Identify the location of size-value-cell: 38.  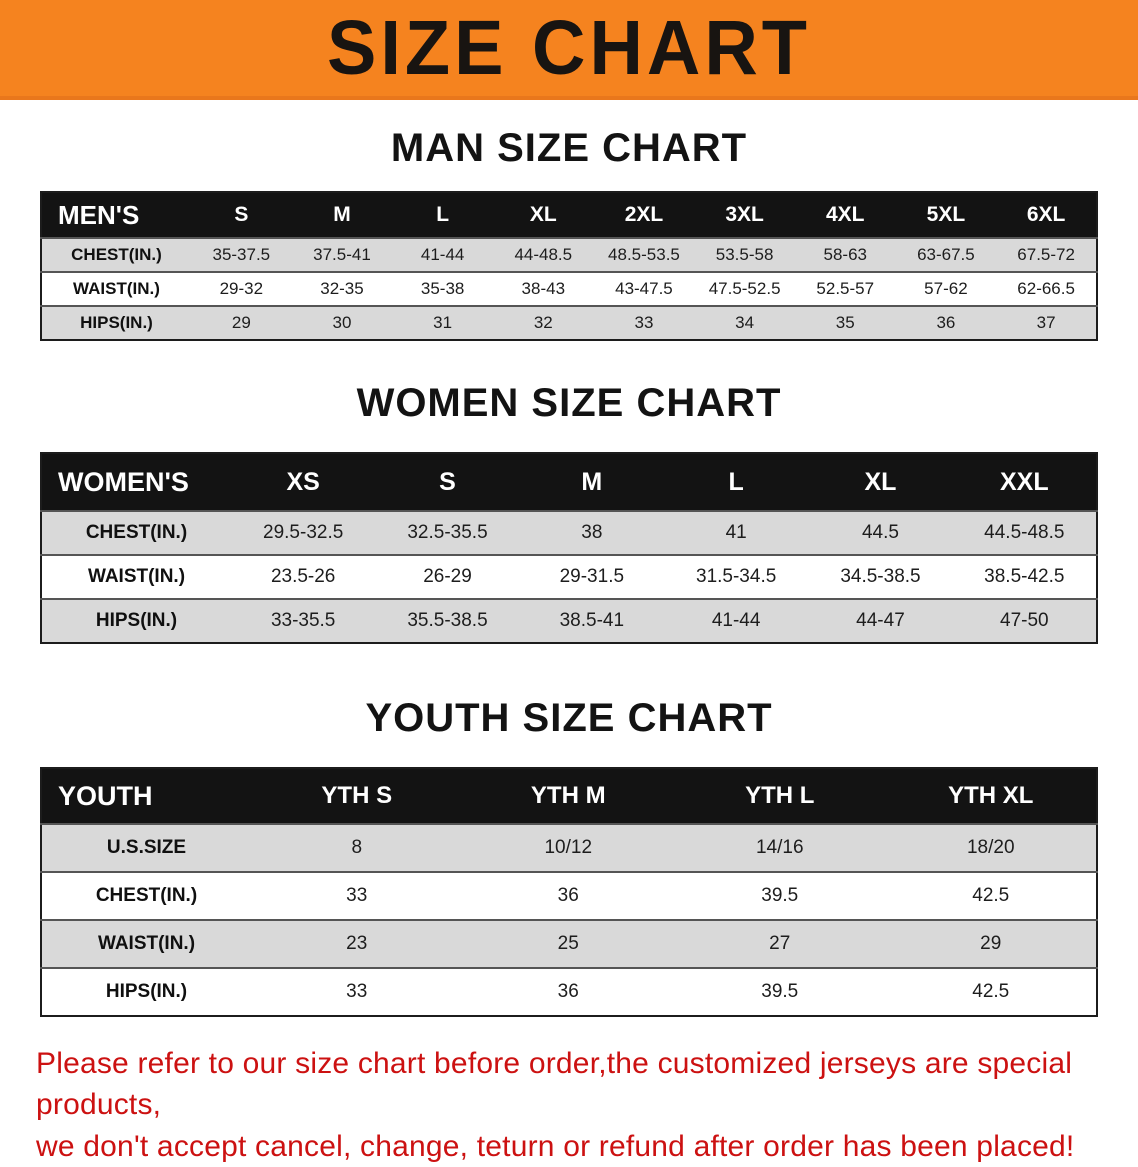
(591, 532).